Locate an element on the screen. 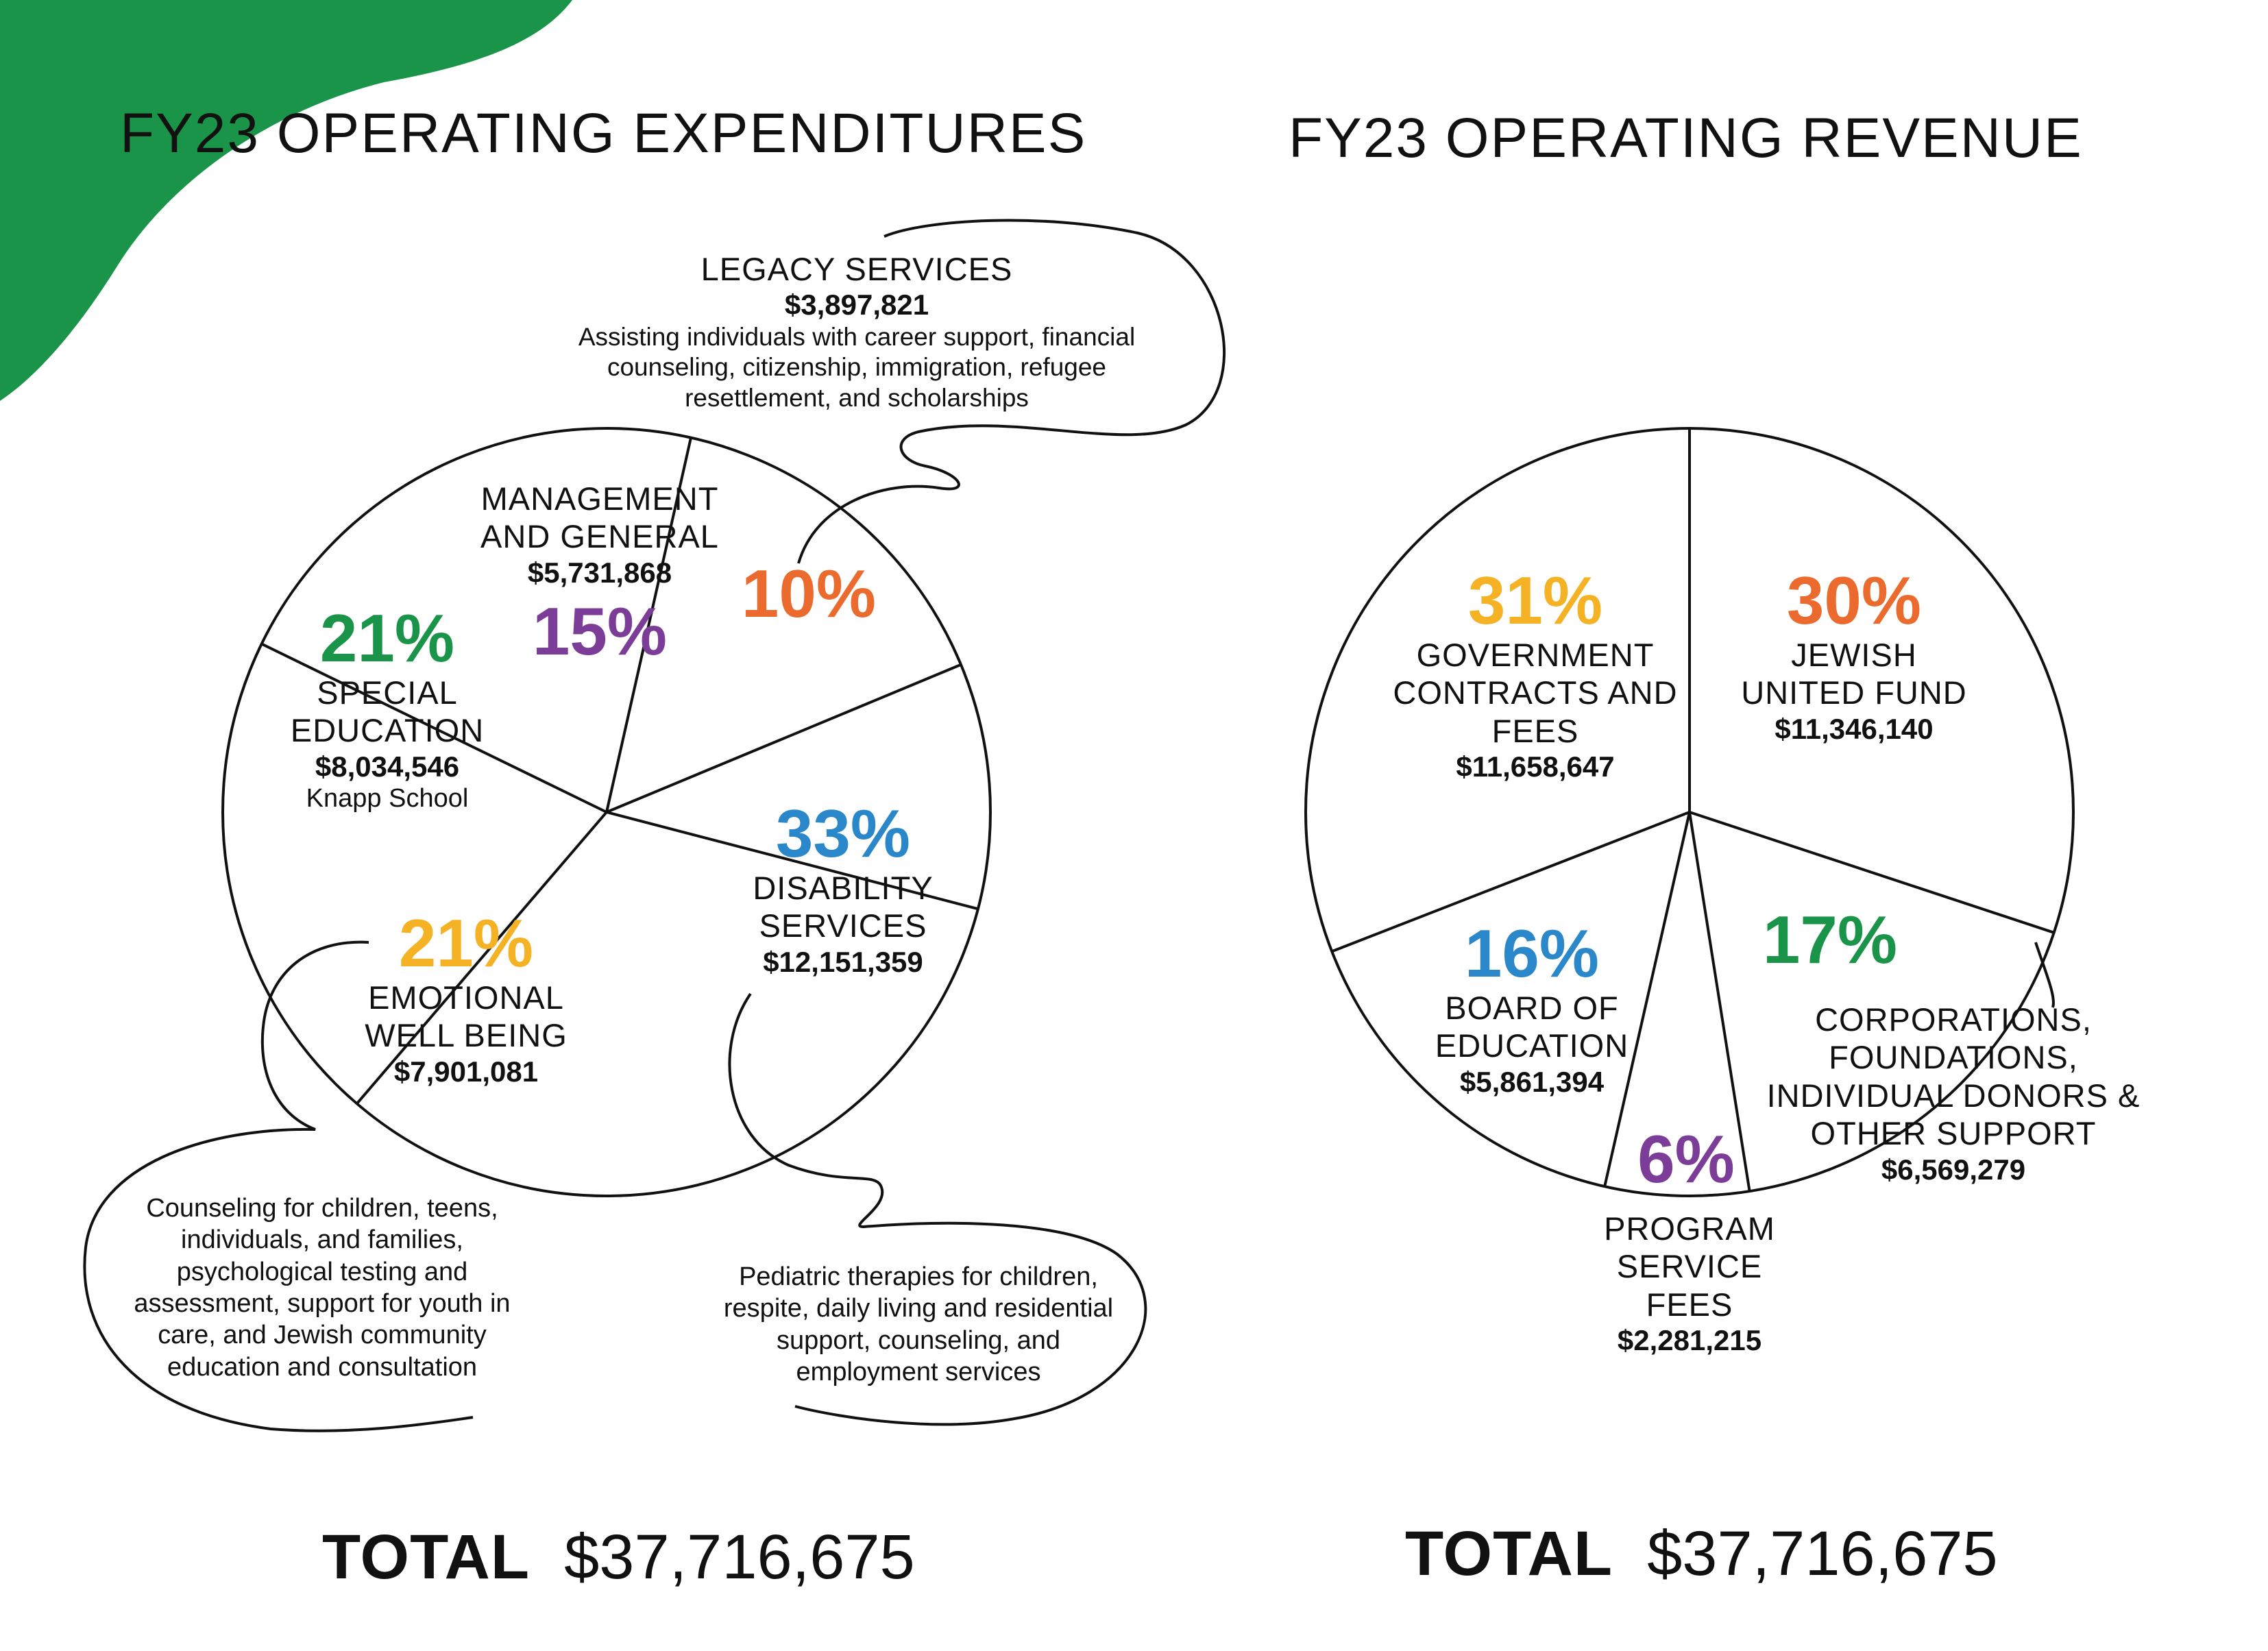 The width and height of the screenshot is (2268, 1651). label-management-general: MANAGEMENT AND GENERAL $5,731,868 15% is located at coordinates (600, 574).